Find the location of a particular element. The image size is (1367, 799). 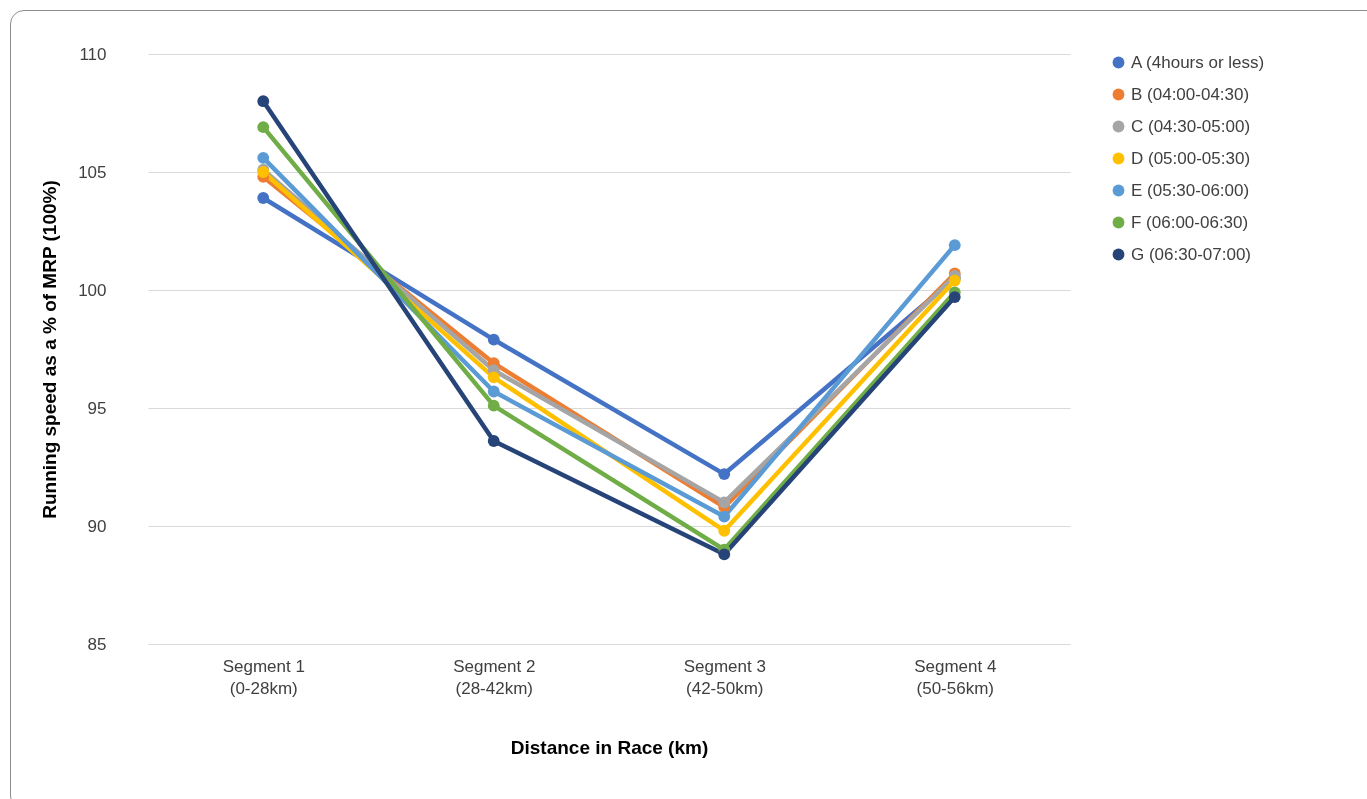

y-tick-label: 95 is located at coordinates (97, 408).